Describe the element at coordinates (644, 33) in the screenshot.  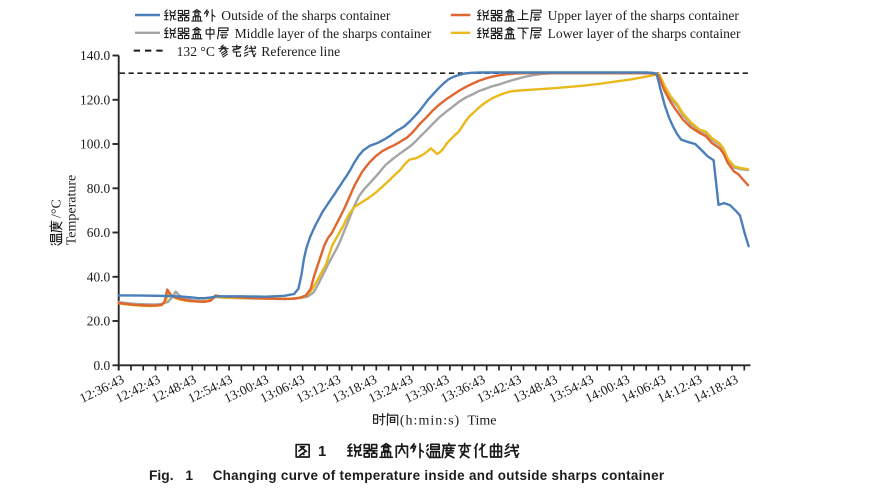
I see `svg-text:Lower layer of the sharps cont: Lower layer of the sharps container` at that location.